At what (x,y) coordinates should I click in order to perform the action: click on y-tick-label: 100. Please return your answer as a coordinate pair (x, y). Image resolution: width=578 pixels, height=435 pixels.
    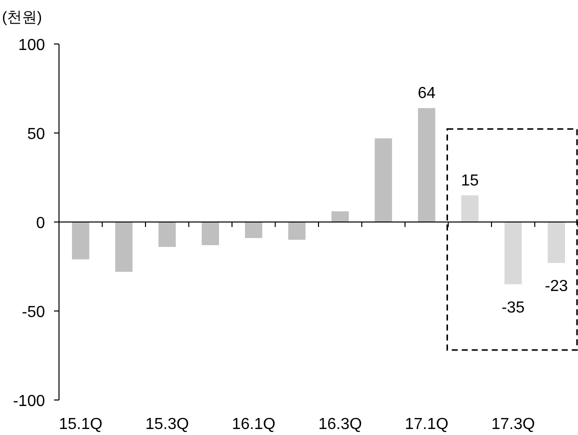
    Looking at the image, I should click on (32, 45).